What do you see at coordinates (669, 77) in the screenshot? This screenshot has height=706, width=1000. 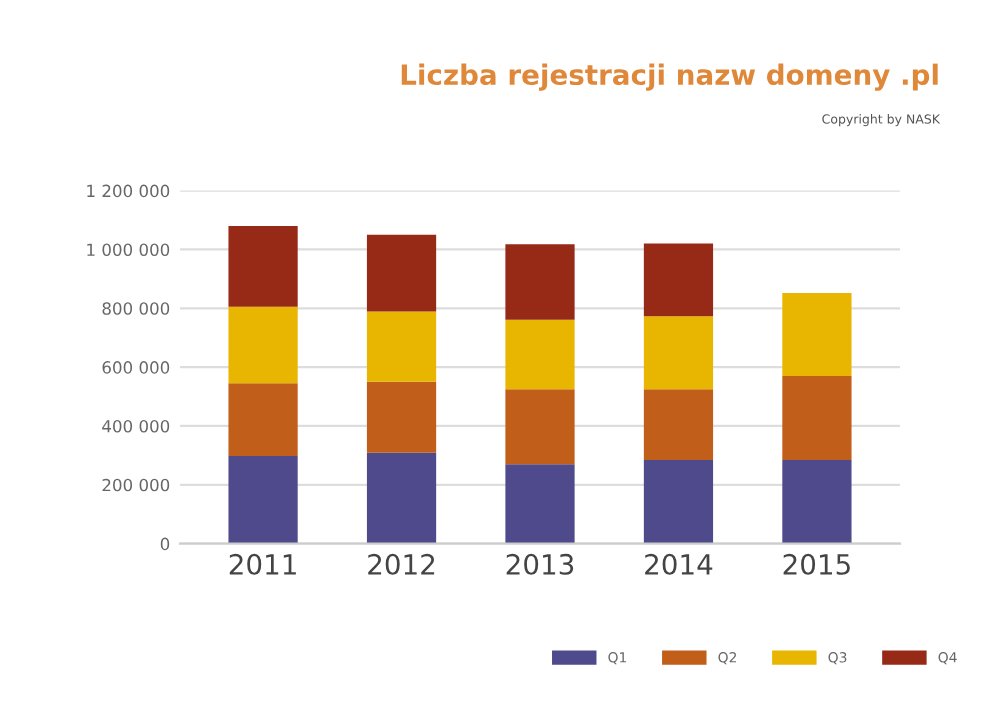 I see `chart-title: Liczba rejestracji nazw domeny .pl` at bounding box center [669, 77].